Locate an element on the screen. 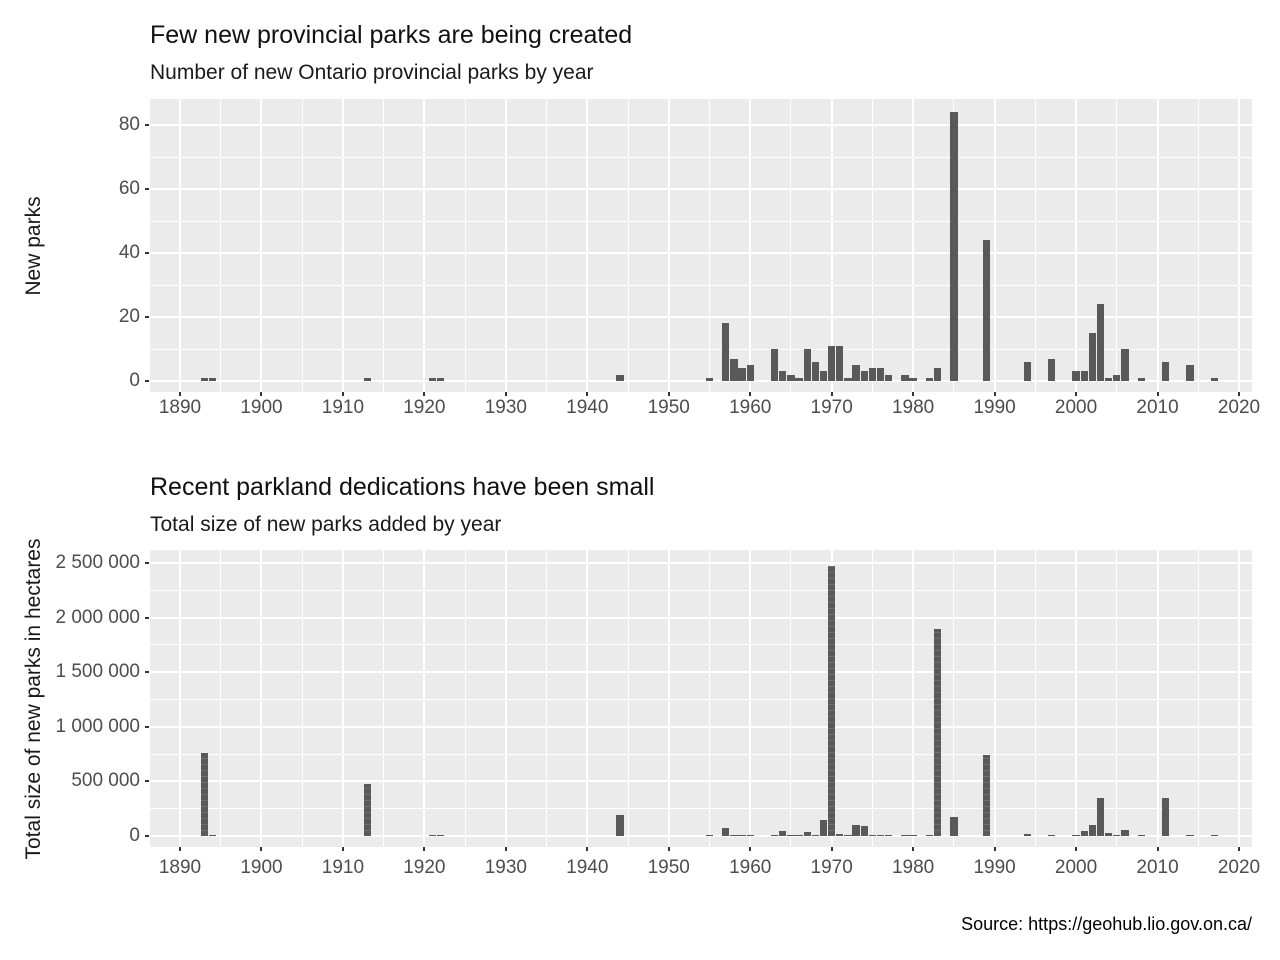 The height and width of the screenshot is (960, 1280). source-note: Source: https://geohub.lio.gov.on.ca/ is located at coordinates (1106, 924).